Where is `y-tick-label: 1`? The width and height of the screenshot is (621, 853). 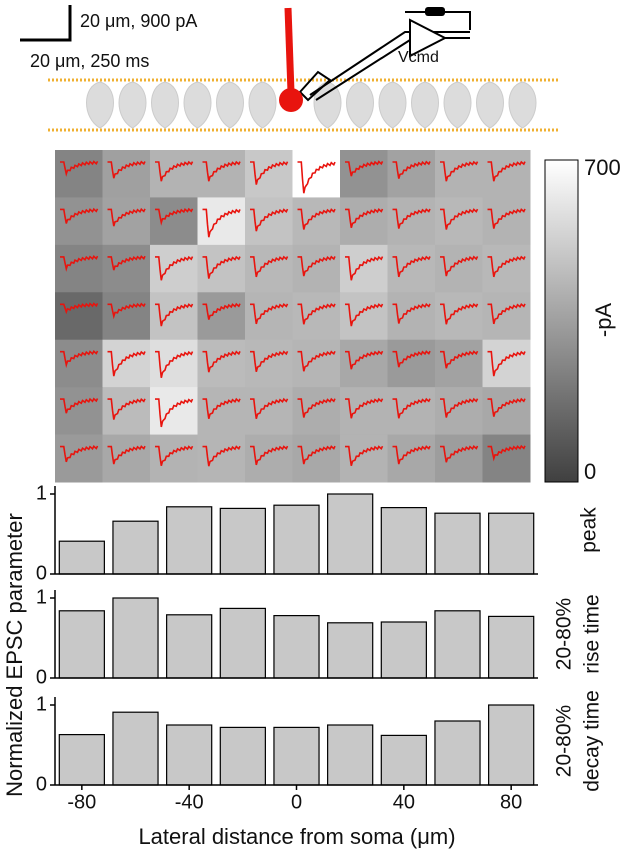 y-tick-label: 1 is located at coordinates (41, 704).